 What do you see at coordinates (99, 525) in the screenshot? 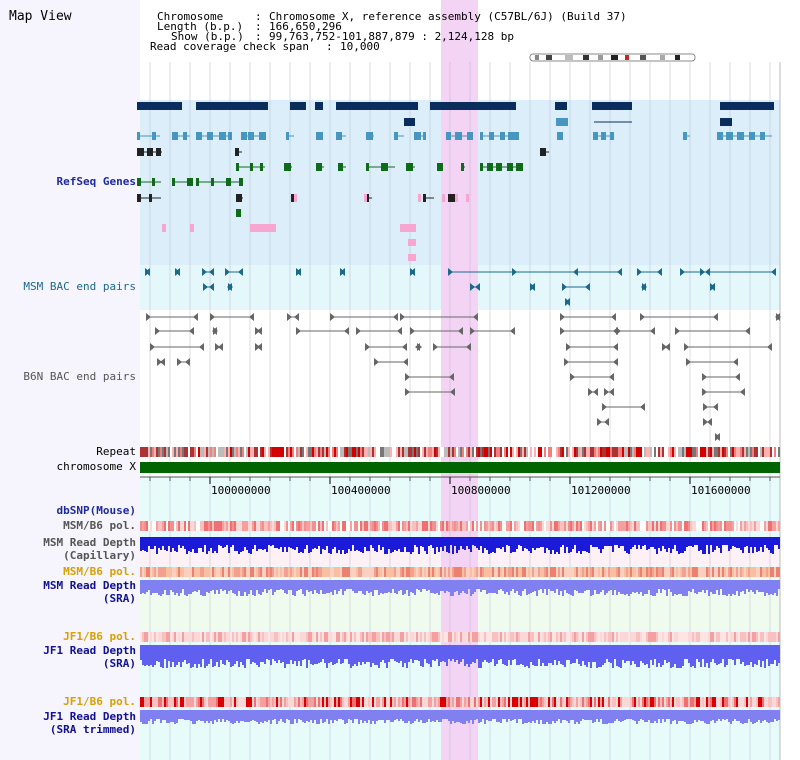
I see `track-label-msm-pol-1: MSM/B6 pol.` at bounding box center [99, 525].